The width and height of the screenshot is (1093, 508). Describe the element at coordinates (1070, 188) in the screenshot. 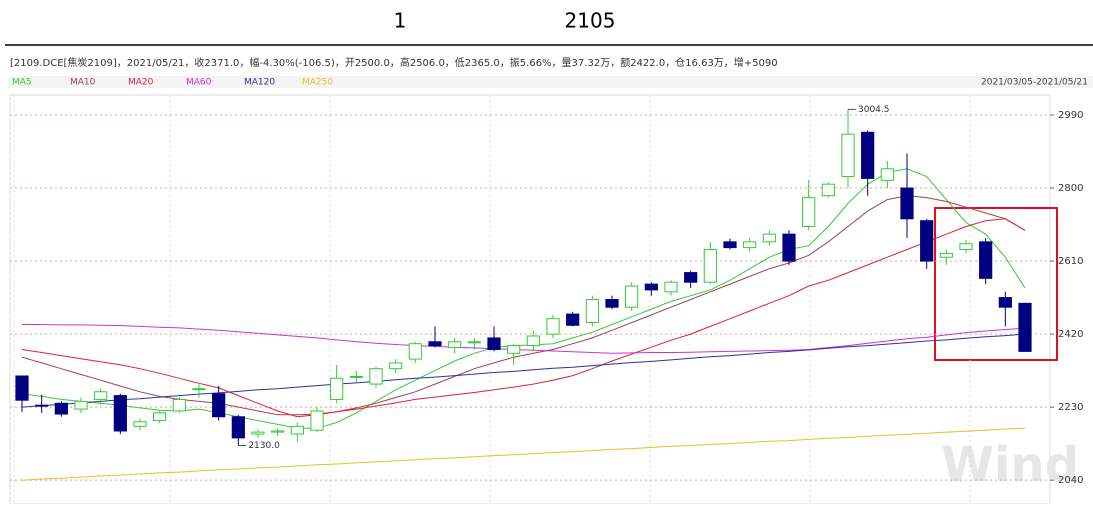

I see `y-tick-label: 2800` at that location.